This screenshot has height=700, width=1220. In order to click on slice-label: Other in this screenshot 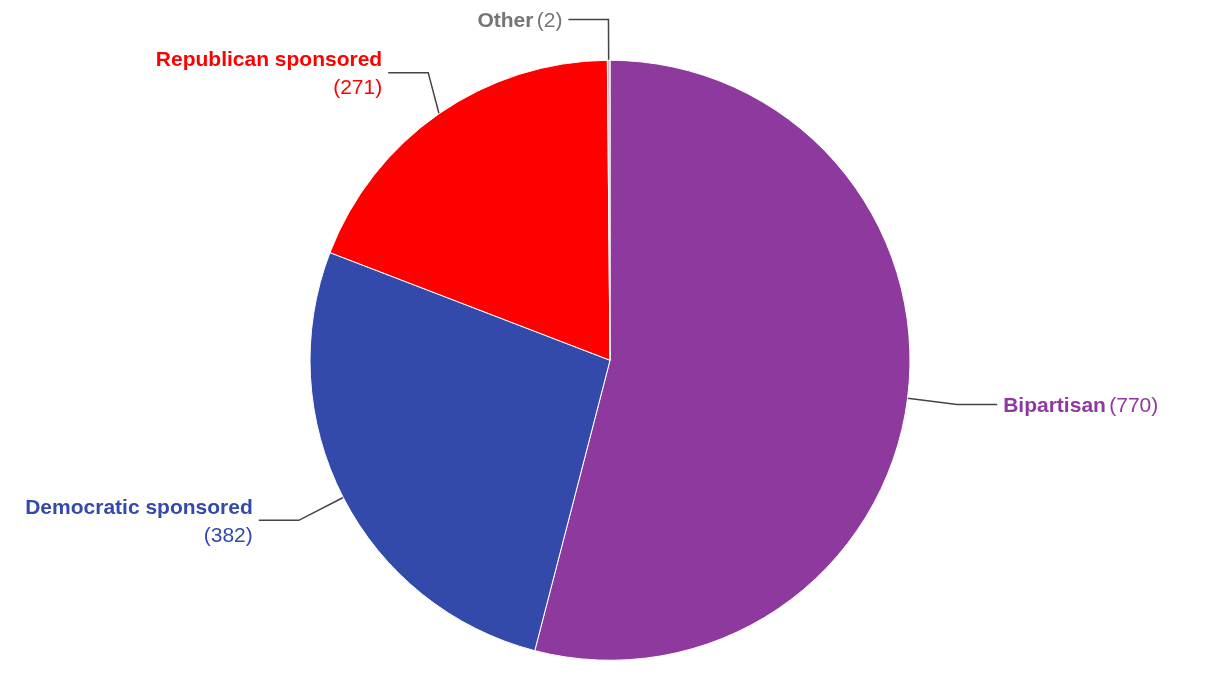, I will do `click(505, 19)`.